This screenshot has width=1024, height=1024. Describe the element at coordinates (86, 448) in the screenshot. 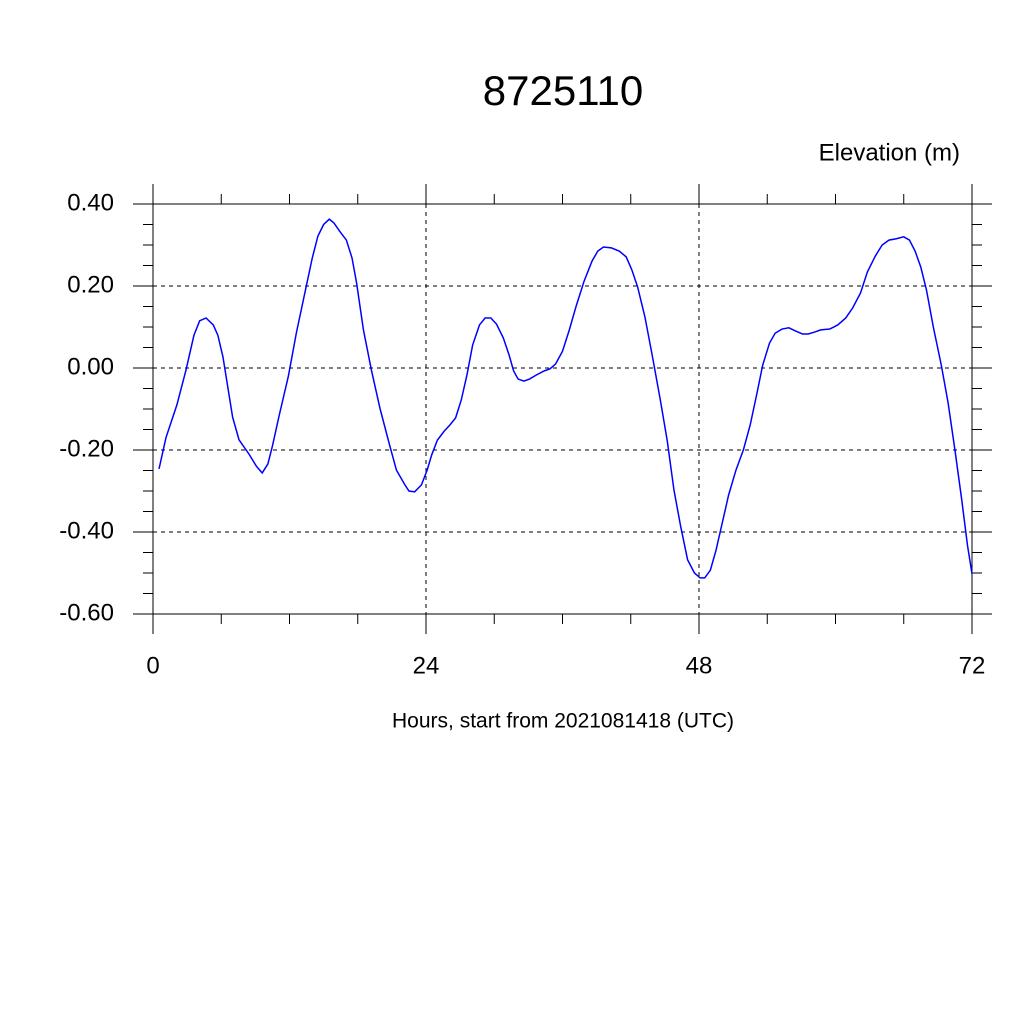

I see `y-tick-label: -0.20` at that location.